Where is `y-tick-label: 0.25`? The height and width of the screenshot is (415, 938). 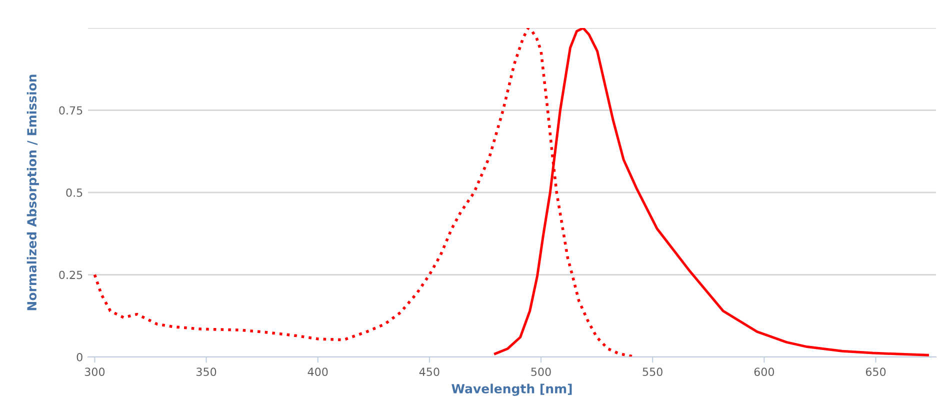
y-tick-label: 0.25 is located at coordinates (70, 275).